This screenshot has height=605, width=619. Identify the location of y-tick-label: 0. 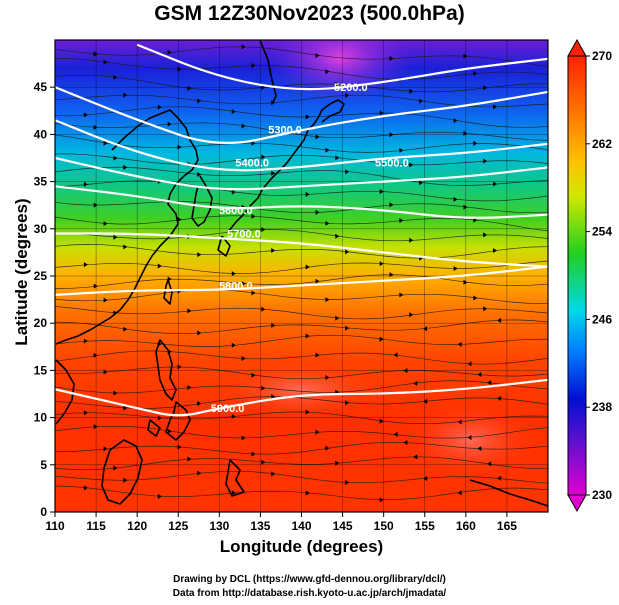
(43, 512).